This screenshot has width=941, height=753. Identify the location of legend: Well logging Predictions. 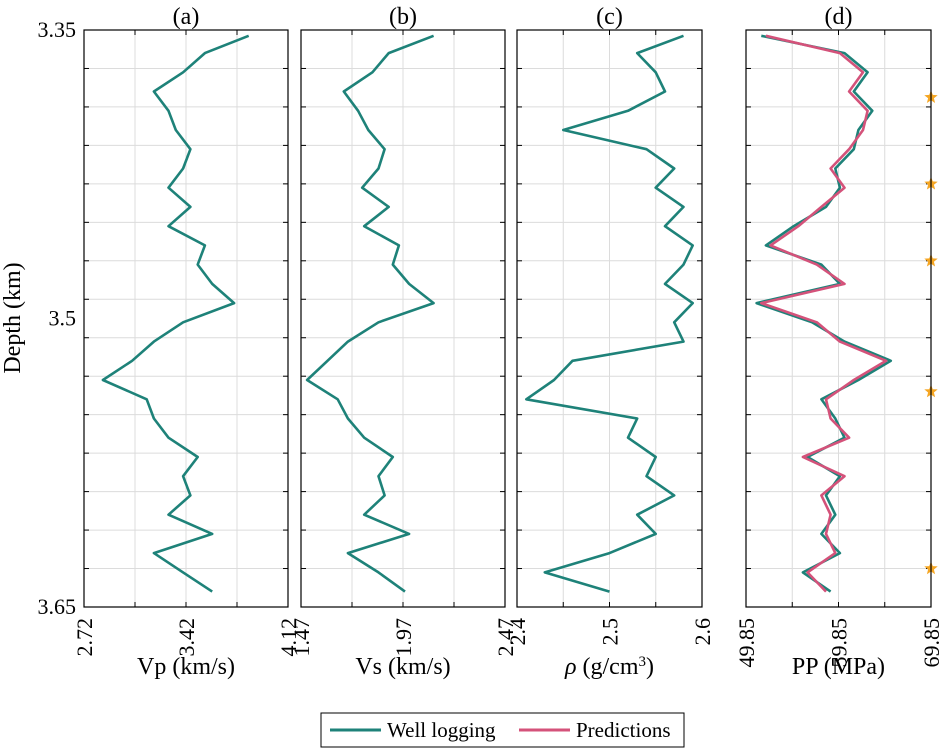
(502, 730).